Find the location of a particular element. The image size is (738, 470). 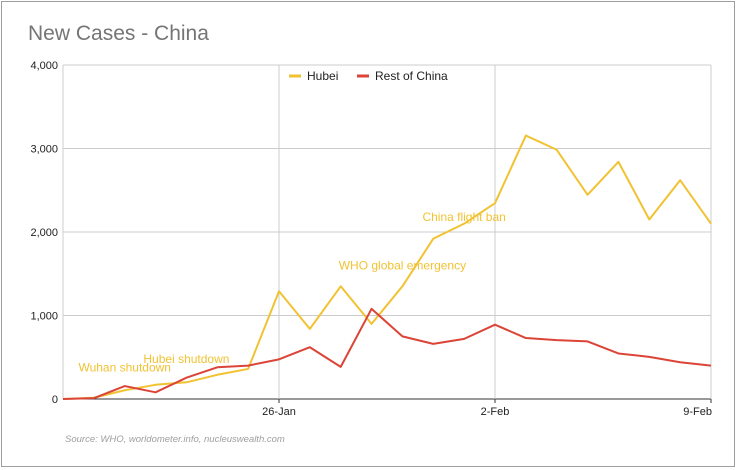

legend: Hubei Rest of China is located at coordinates (368, 76).